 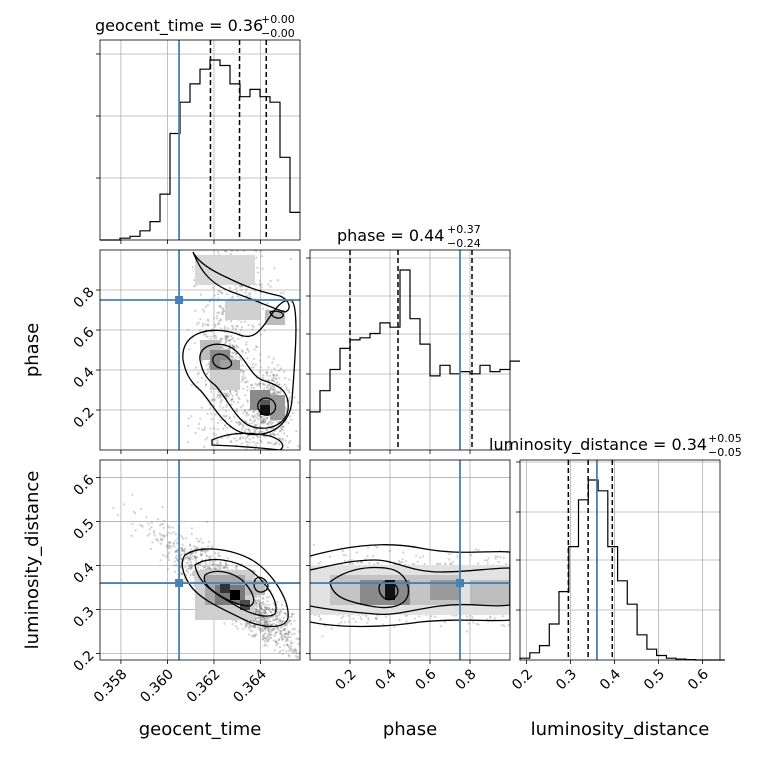 I want to click on xtick-label-luminosity-distance: 0.5, so click(x=654, y=679).